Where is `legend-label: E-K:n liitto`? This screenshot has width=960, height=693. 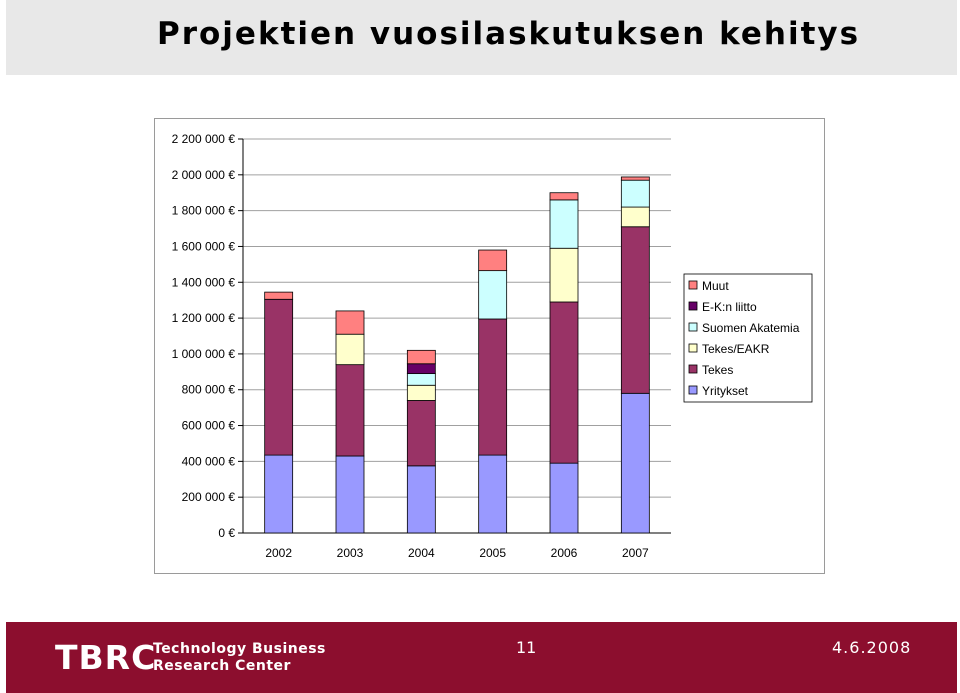
legend-label: E-K:n liitto is located at coordinates (729, 307).